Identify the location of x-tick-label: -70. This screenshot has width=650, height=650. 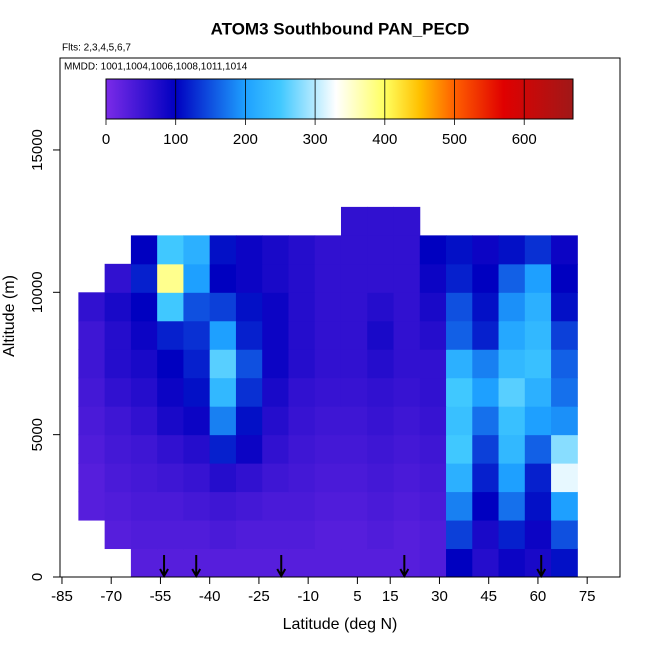
(111, 596).